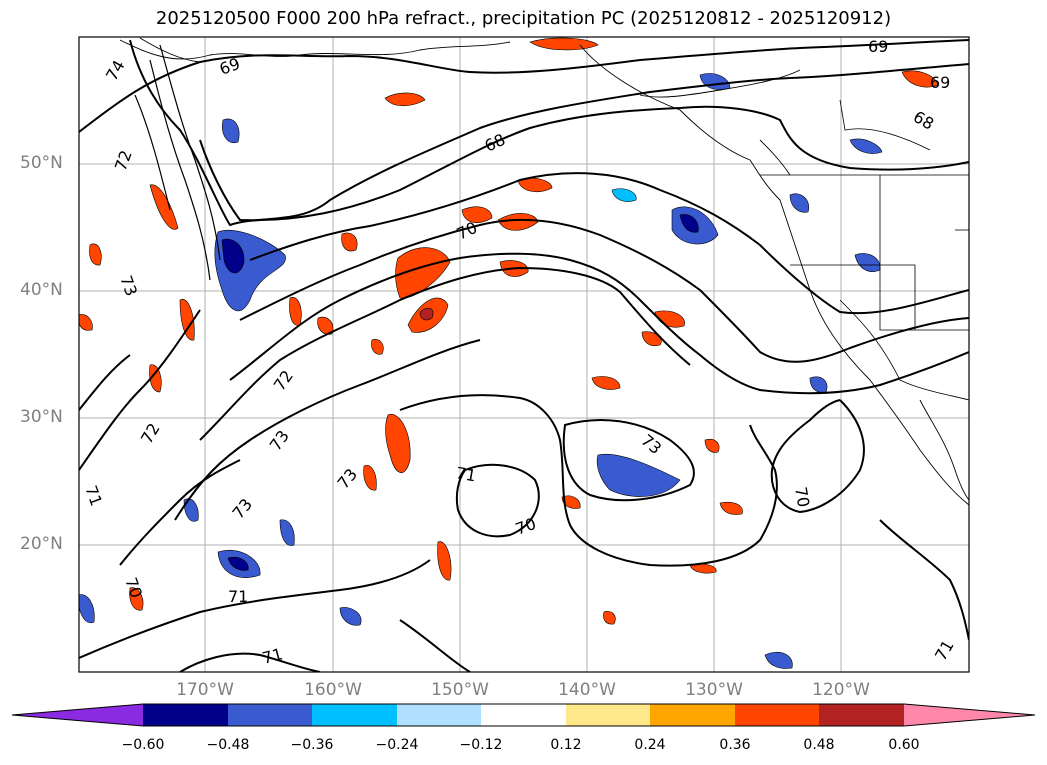 The height and width of the screenshot is (765, 1047). Describe the element at coordinates (566, 745) in the screenshot. I see `colorbar-tick: 0.12` at that location.